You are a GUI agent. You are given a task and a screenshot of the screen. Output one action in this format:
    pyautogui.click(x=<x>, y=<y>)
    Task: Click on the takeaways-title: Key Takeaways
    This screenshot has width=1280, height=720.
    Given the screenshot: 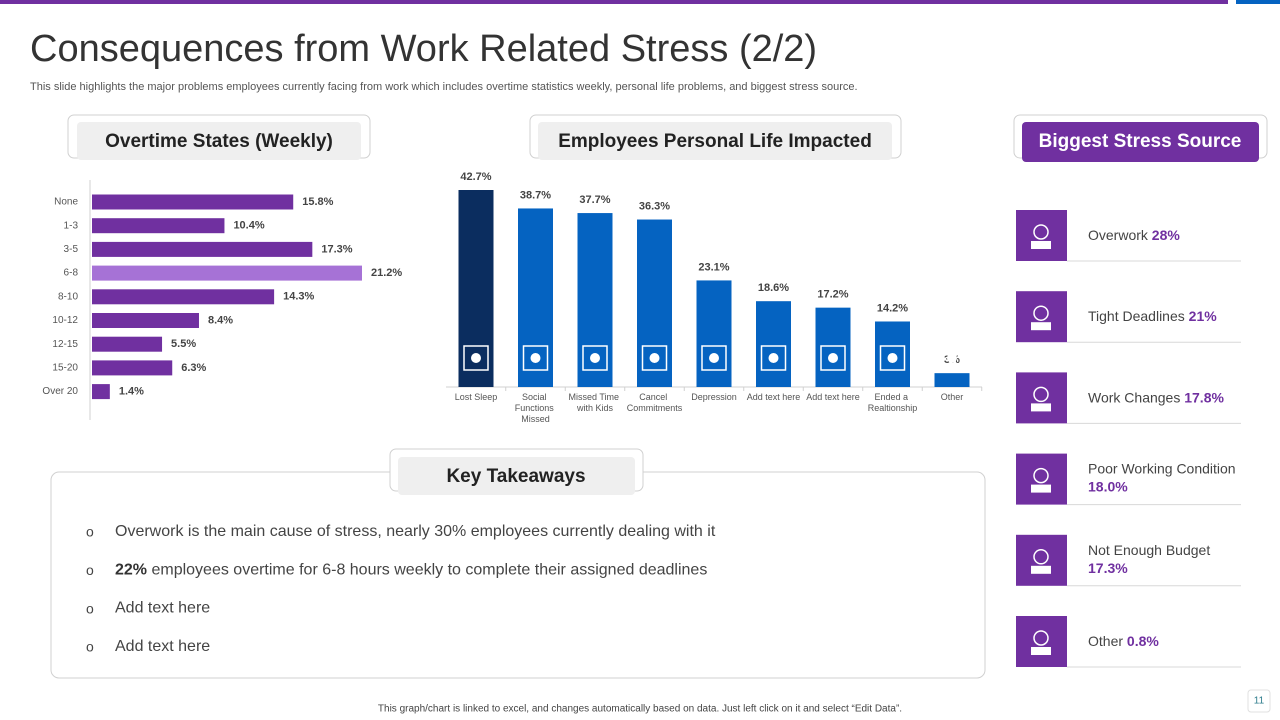 What is the action you would take?
    pyautogui.click(x=515, y=476)
    